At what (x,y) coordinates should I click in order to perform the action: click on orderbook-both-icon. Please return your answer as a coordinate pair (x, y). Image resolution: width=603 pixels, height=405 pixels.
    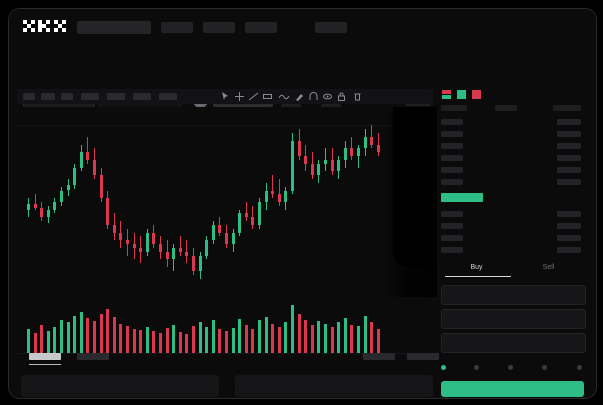
    Looking at the image, I should click on (446, 93).